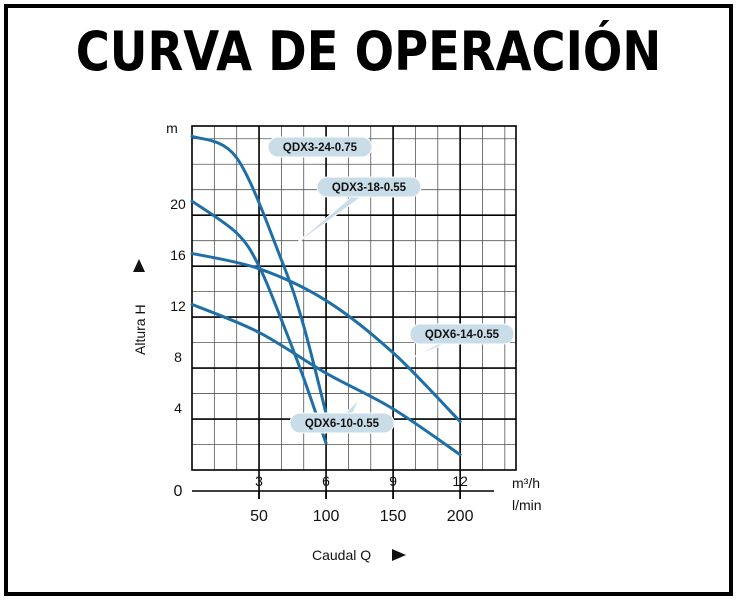 The width and height of the screenshot is (737, 600). I want to click on x-axis-label: Caudal Q, so click(341, 555).